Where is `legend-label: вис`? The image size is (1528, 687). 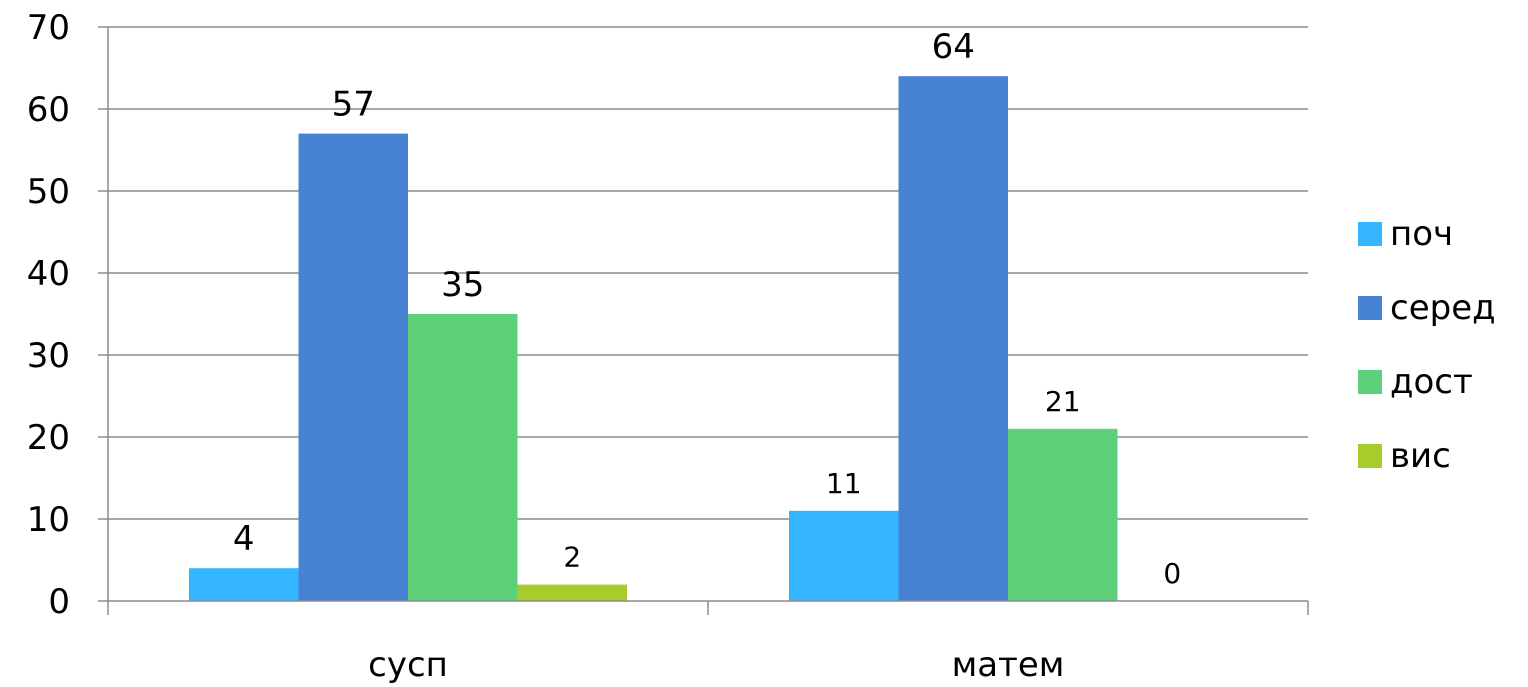 legend-label: вис is located at coordinates (1420, 456).